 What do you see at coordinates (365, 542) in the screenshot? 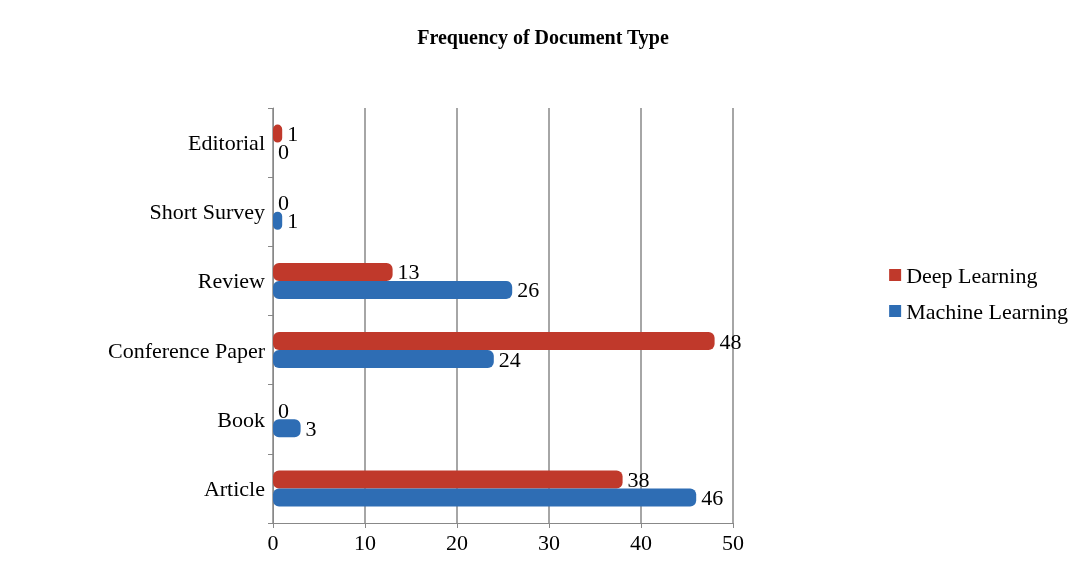
I see `x-tick-label: 10` at bounding box center [365, 542].